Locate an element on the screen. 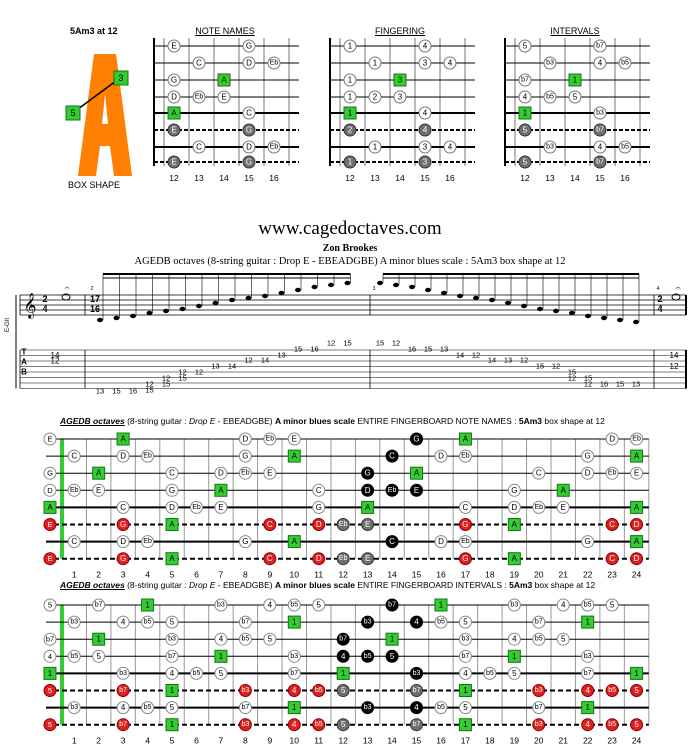  panel-note-label: 4 is located at coordinates (450, 147).